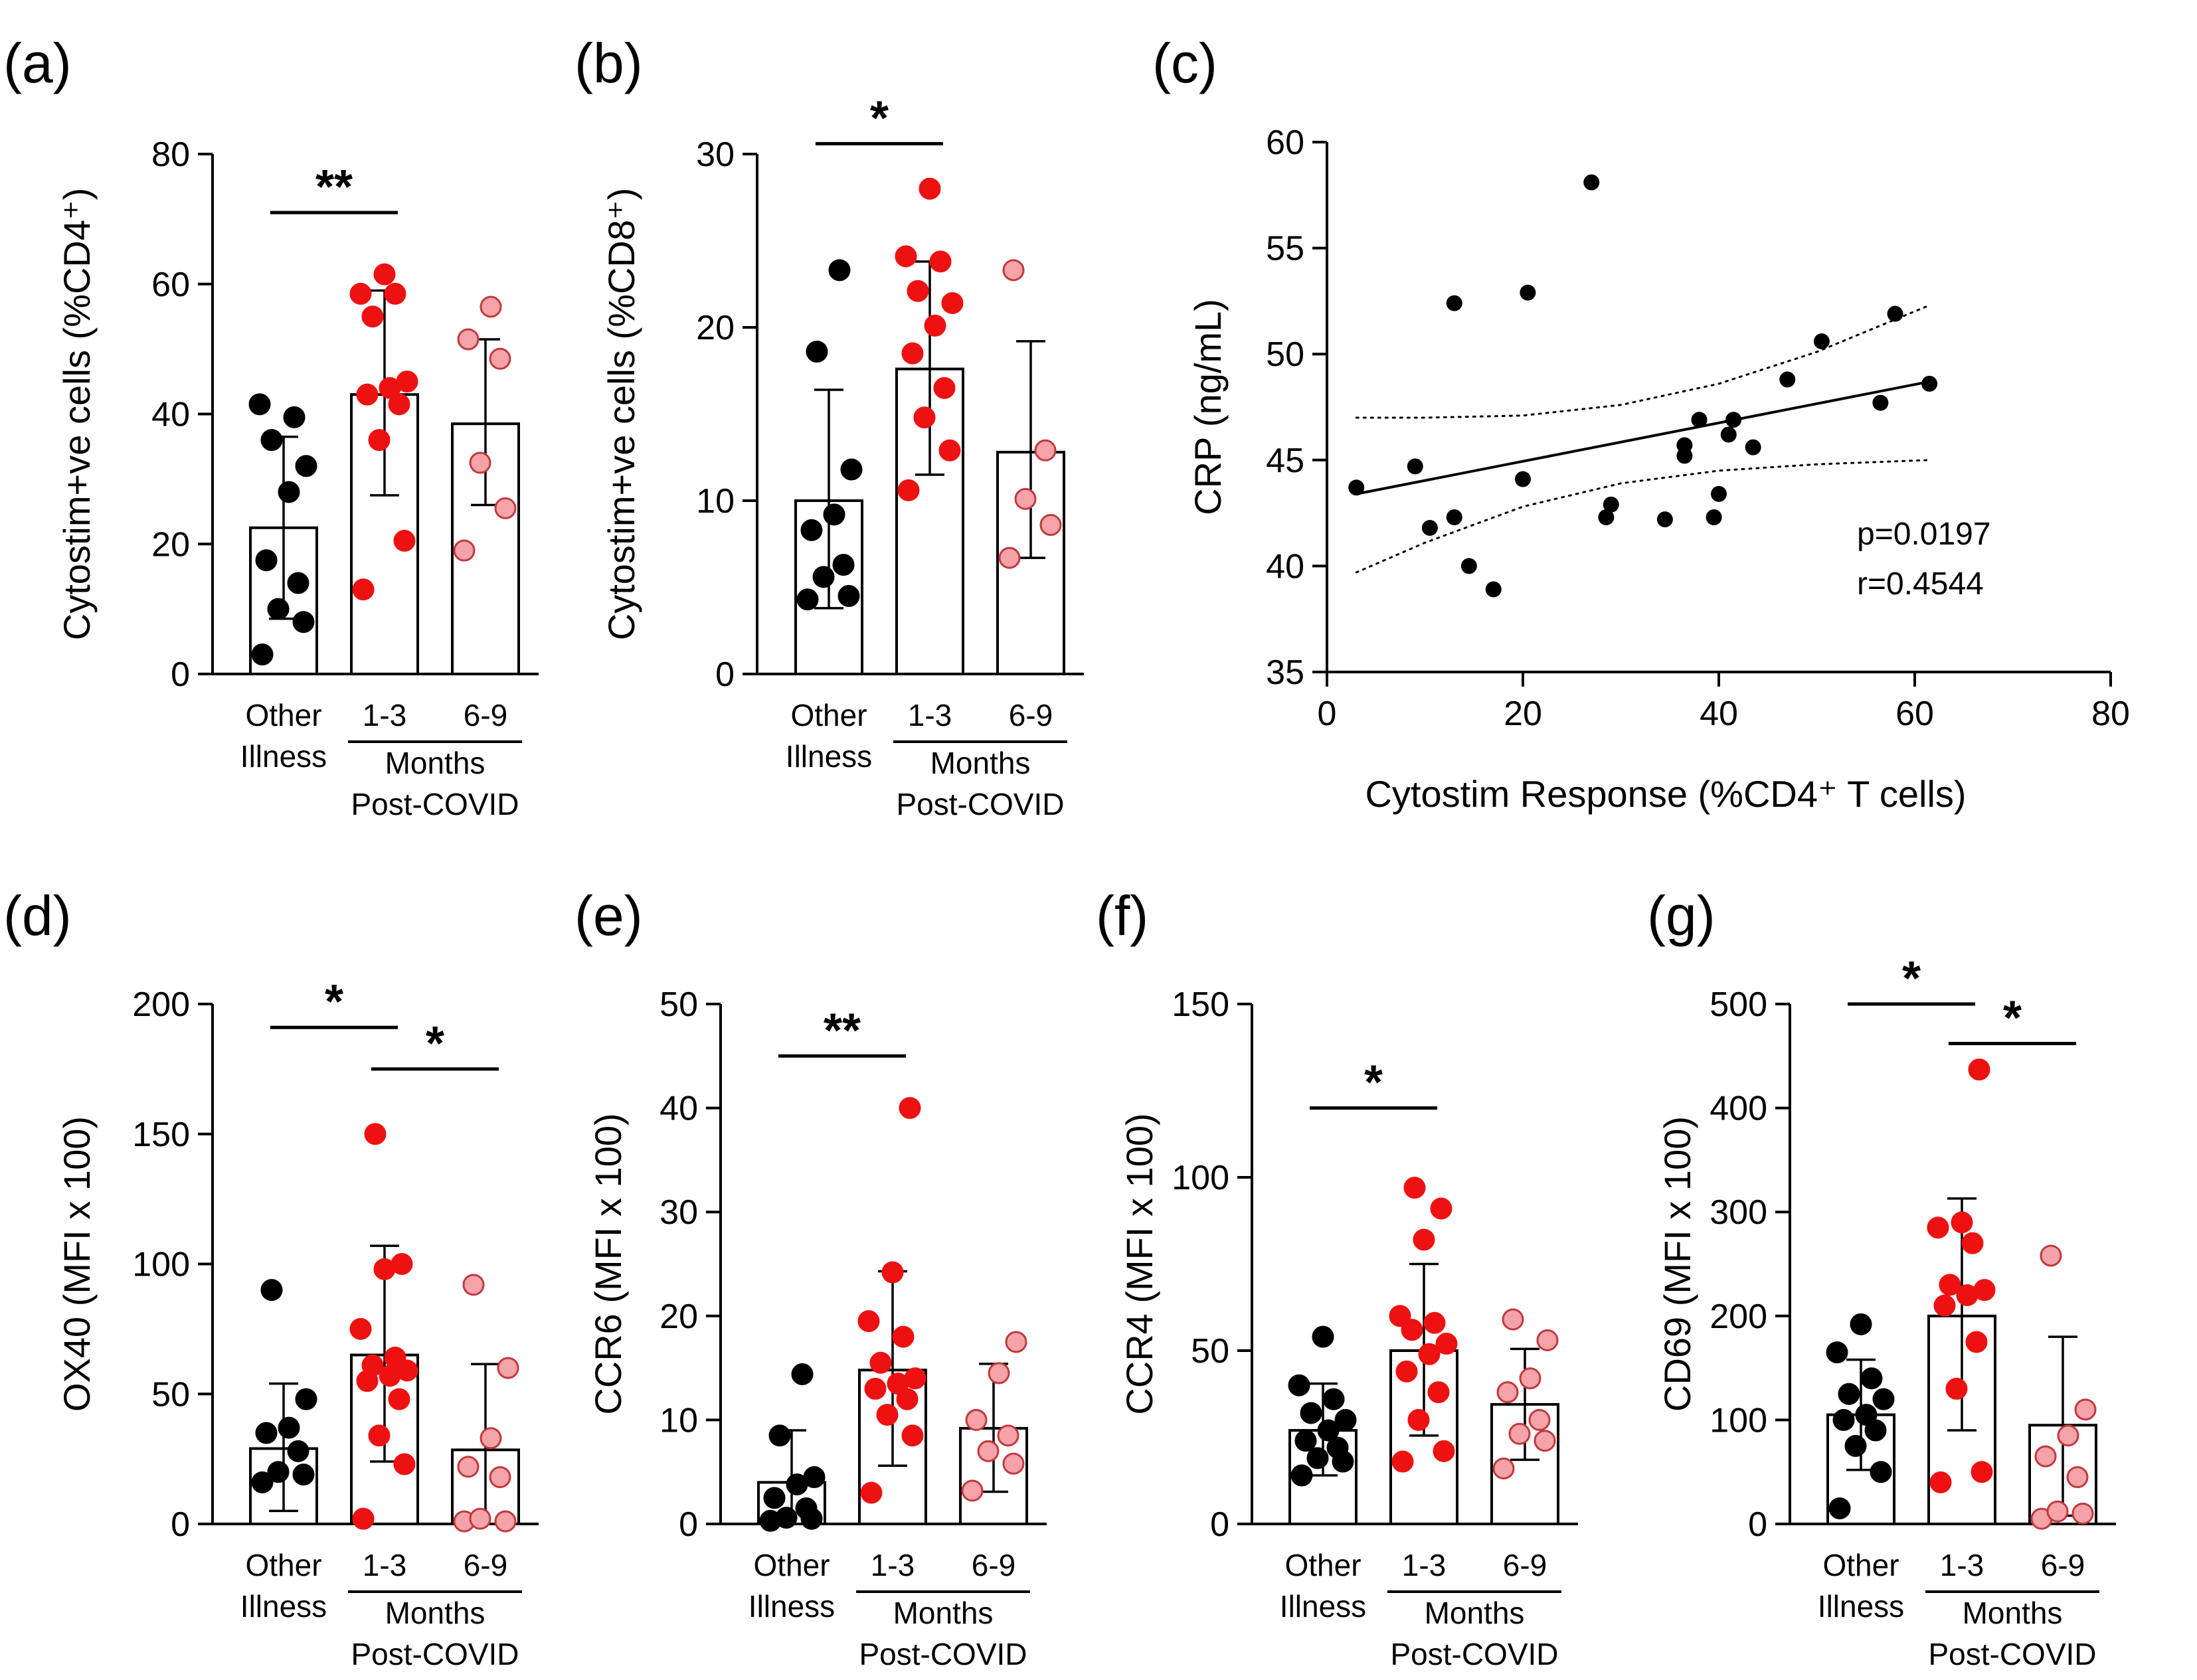 The width and height of the screenshot is (2197, 1680). I want to click on y-tick-label: 150, so click(1200, 1005).